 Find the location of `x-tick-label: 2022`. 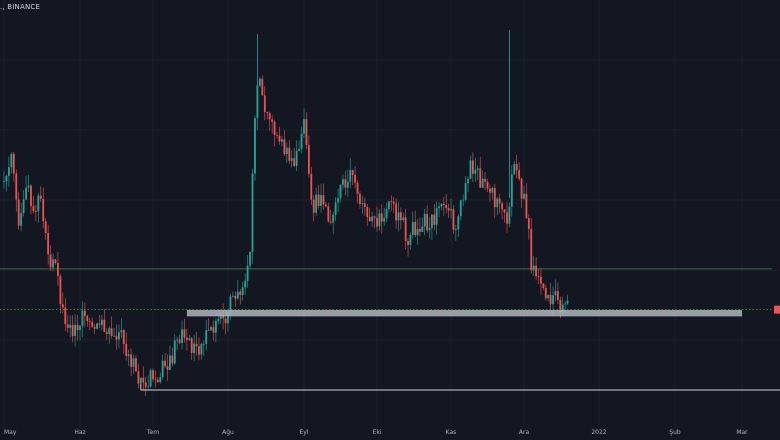

x-tick-label: 2022 is located at coordinates (598, 432).